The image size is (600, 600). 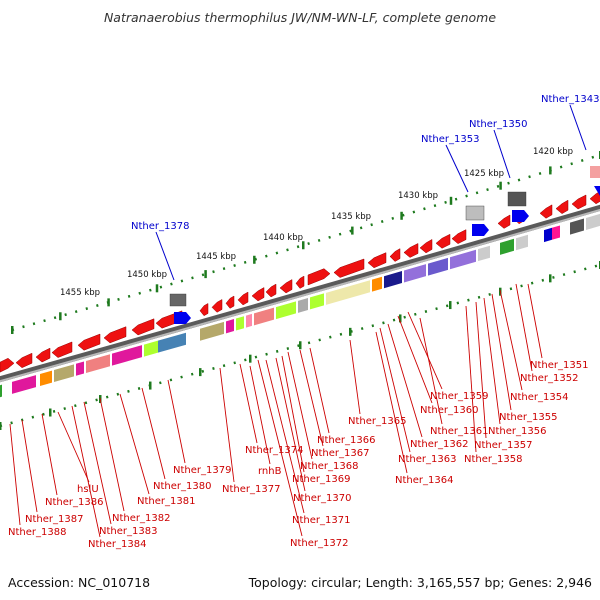 I want to click on gene-label: Nther_1380, so click(x=182, y=486).